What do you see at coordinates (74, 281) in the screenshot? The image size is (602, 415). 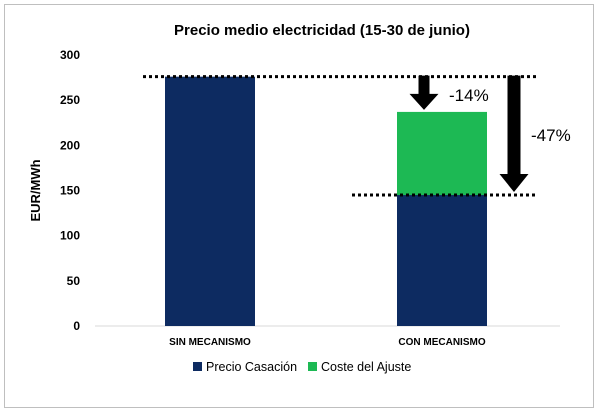 I see `y-tick-label: 50` at bounding box center [74, 281].